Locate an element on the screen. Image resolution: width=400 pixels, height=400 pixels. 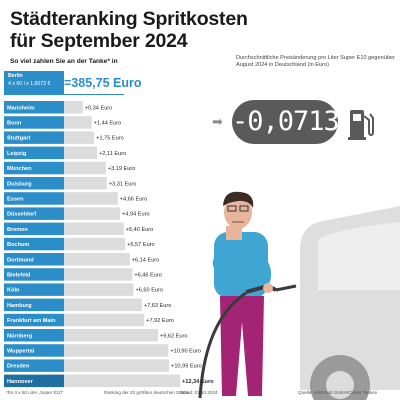
value-label: +10,90 Euro is located at coordinates (185, 351).